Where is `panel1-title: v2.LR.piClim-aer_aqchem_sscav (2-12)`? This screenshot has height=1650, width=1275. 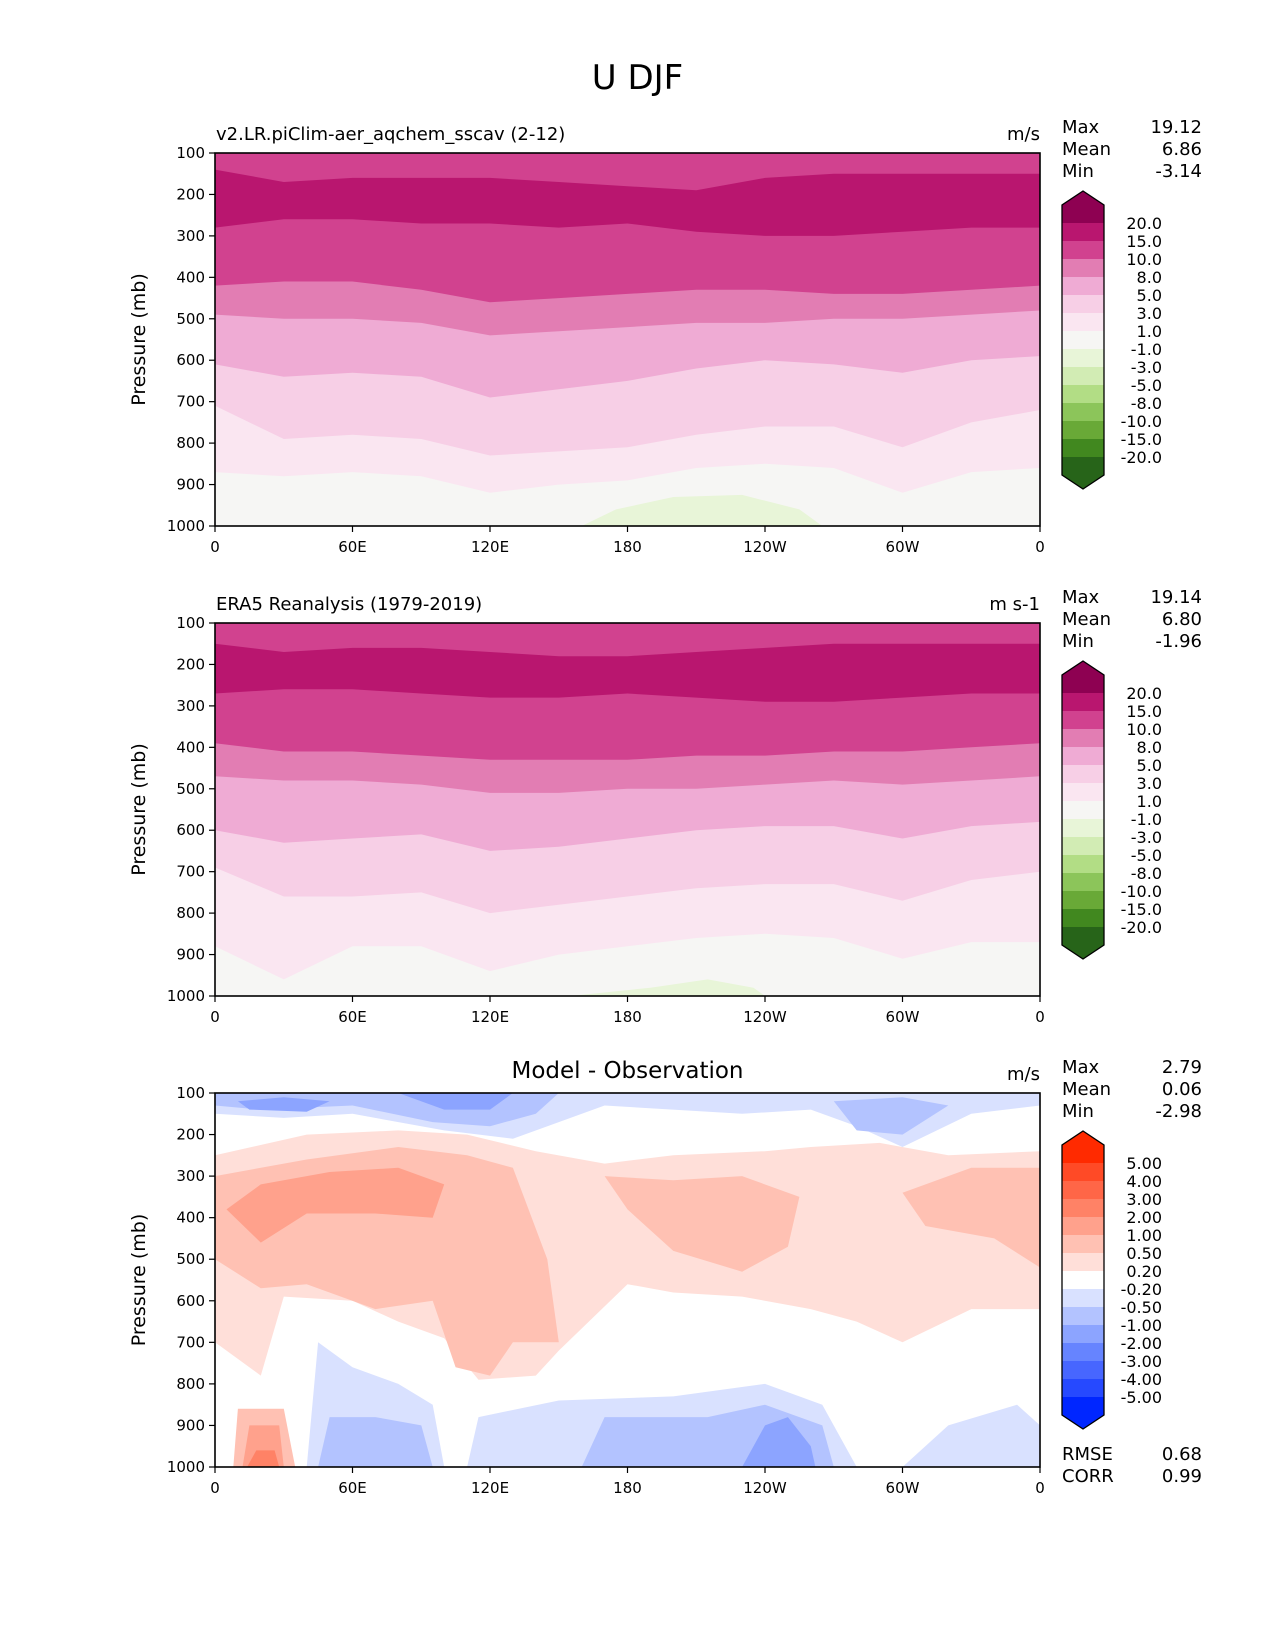 panel1-title: v2.LR.piClim-aer_aqchem_sscav (2-12) is located at coordinates (391, 134).